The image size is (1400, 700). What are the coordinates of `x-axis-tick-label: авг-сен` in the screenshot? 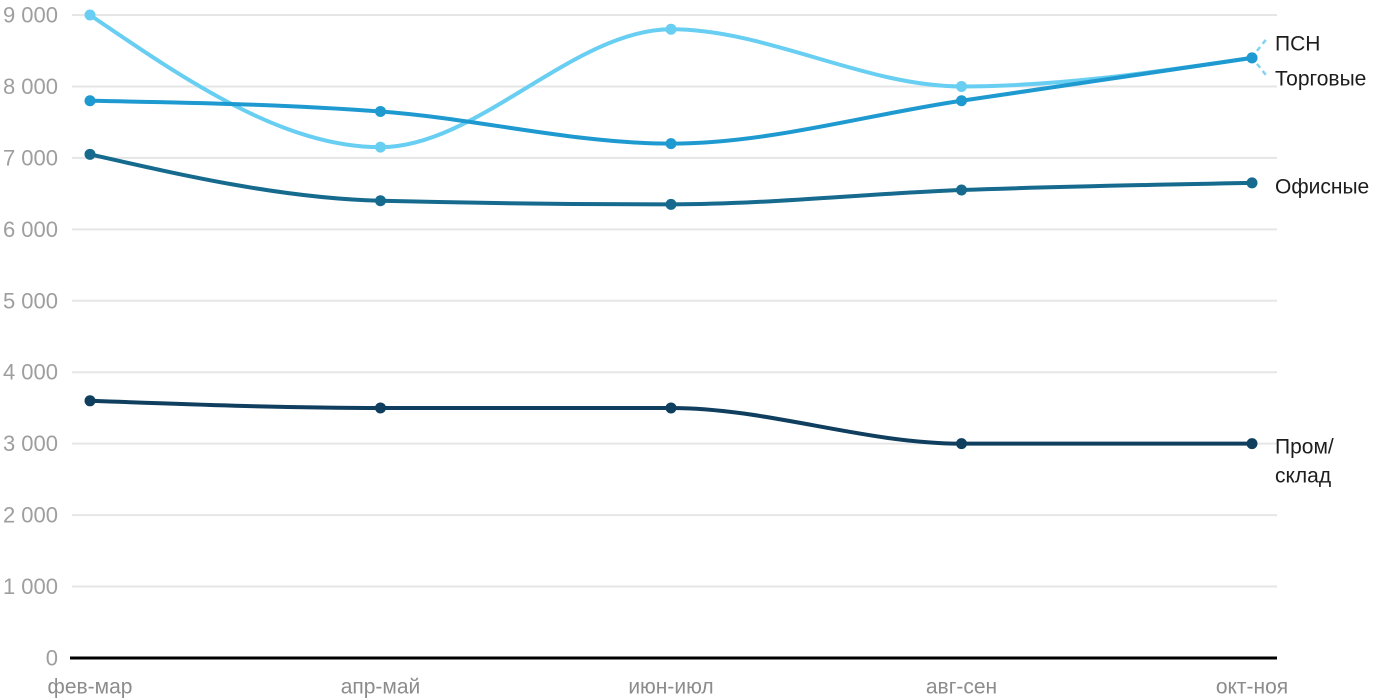 It's located at (961, 687).